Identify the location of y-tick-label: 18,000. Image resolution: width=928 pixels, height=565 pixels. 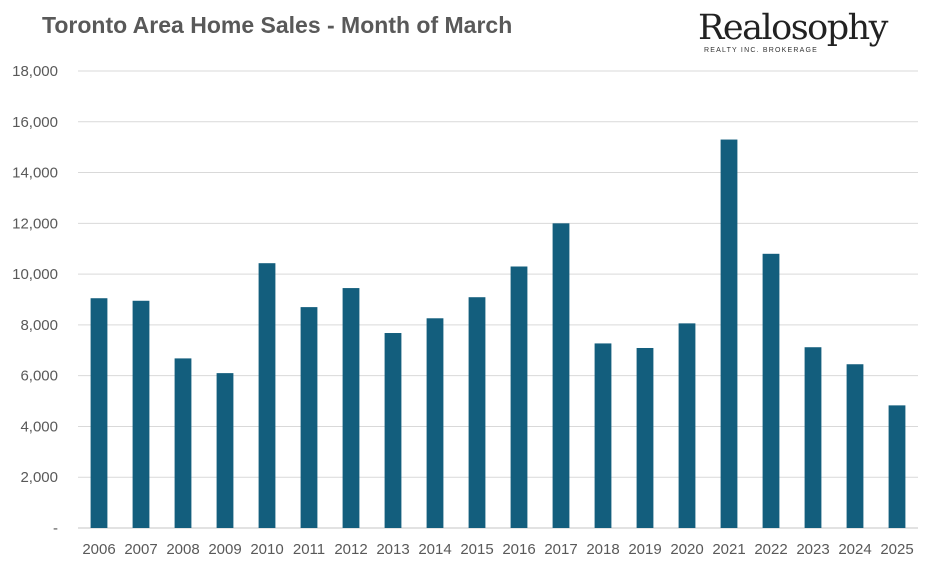
(35, 71).